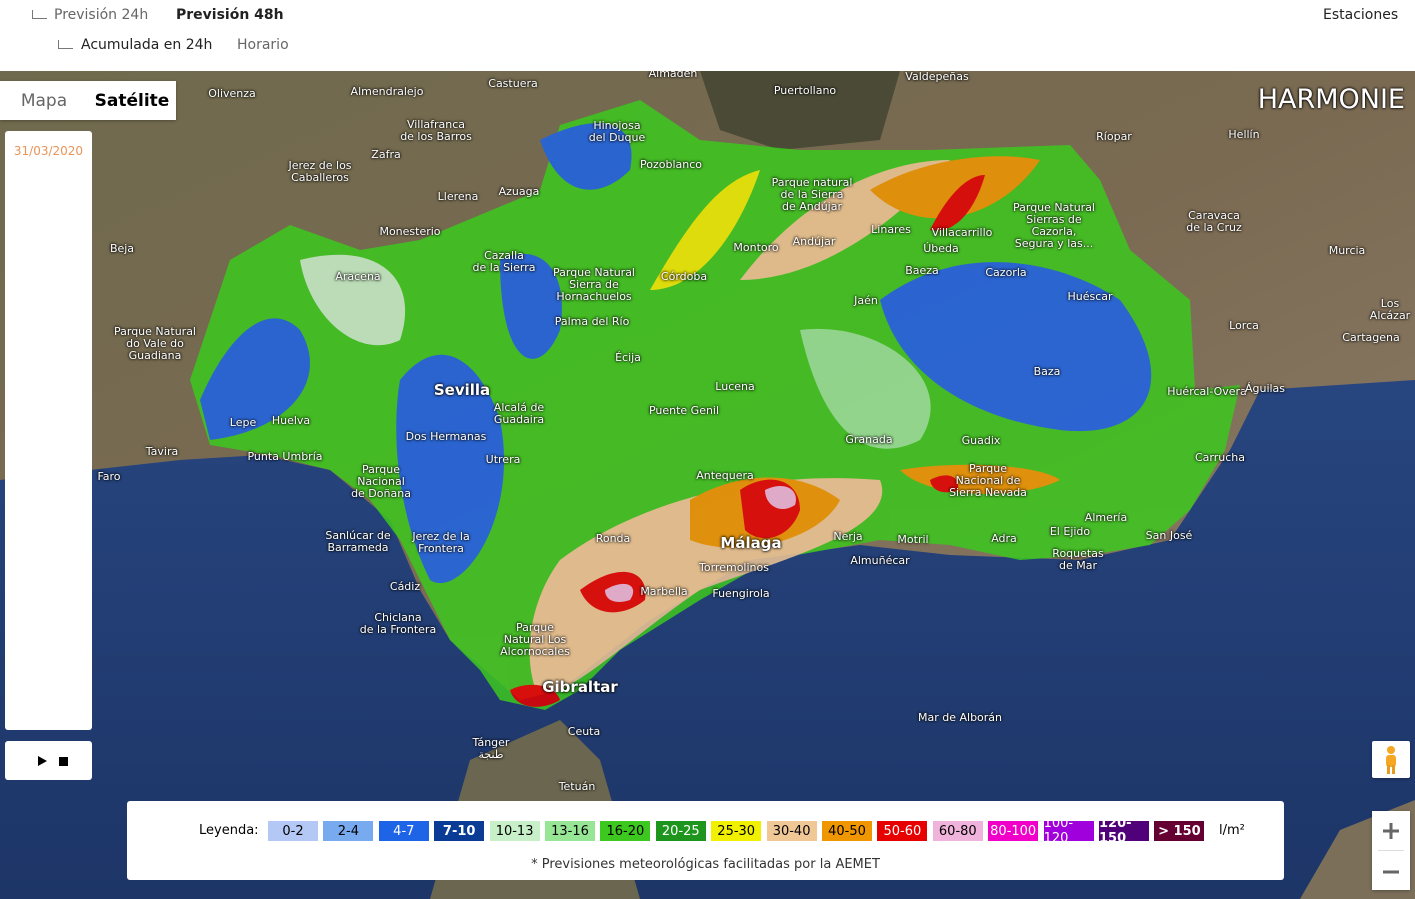 This screenshot has width=1415, height=899. Describe the element at coordinates (48, 151) in the screenshot. I see `date: 31/03/2020` at that location.